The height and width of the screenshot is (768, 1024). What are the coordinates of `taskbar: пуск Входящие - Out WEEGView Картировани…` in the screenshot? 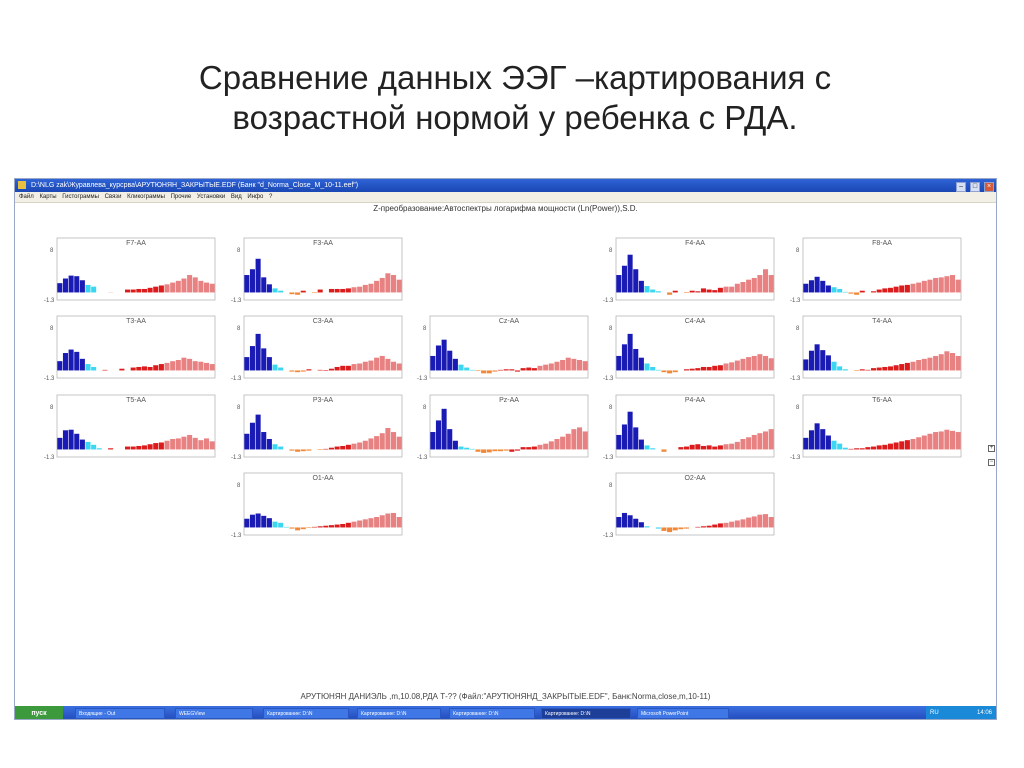 It's located at (505, 712).